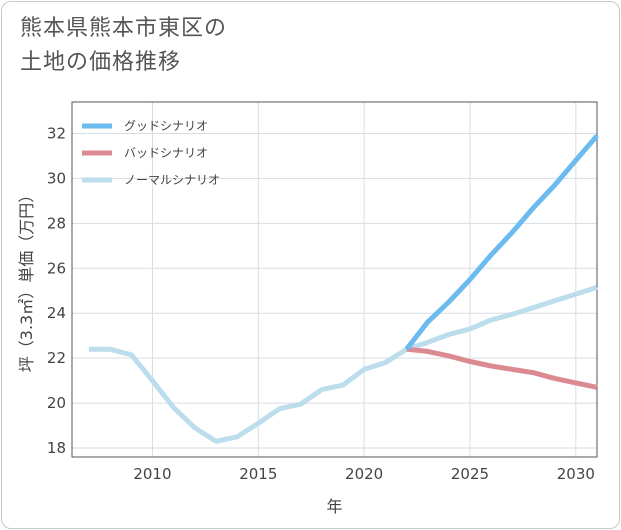  I want to click on chart-title: 熊本県熊本市東区の 土地の価格推移, so click(123, 46).